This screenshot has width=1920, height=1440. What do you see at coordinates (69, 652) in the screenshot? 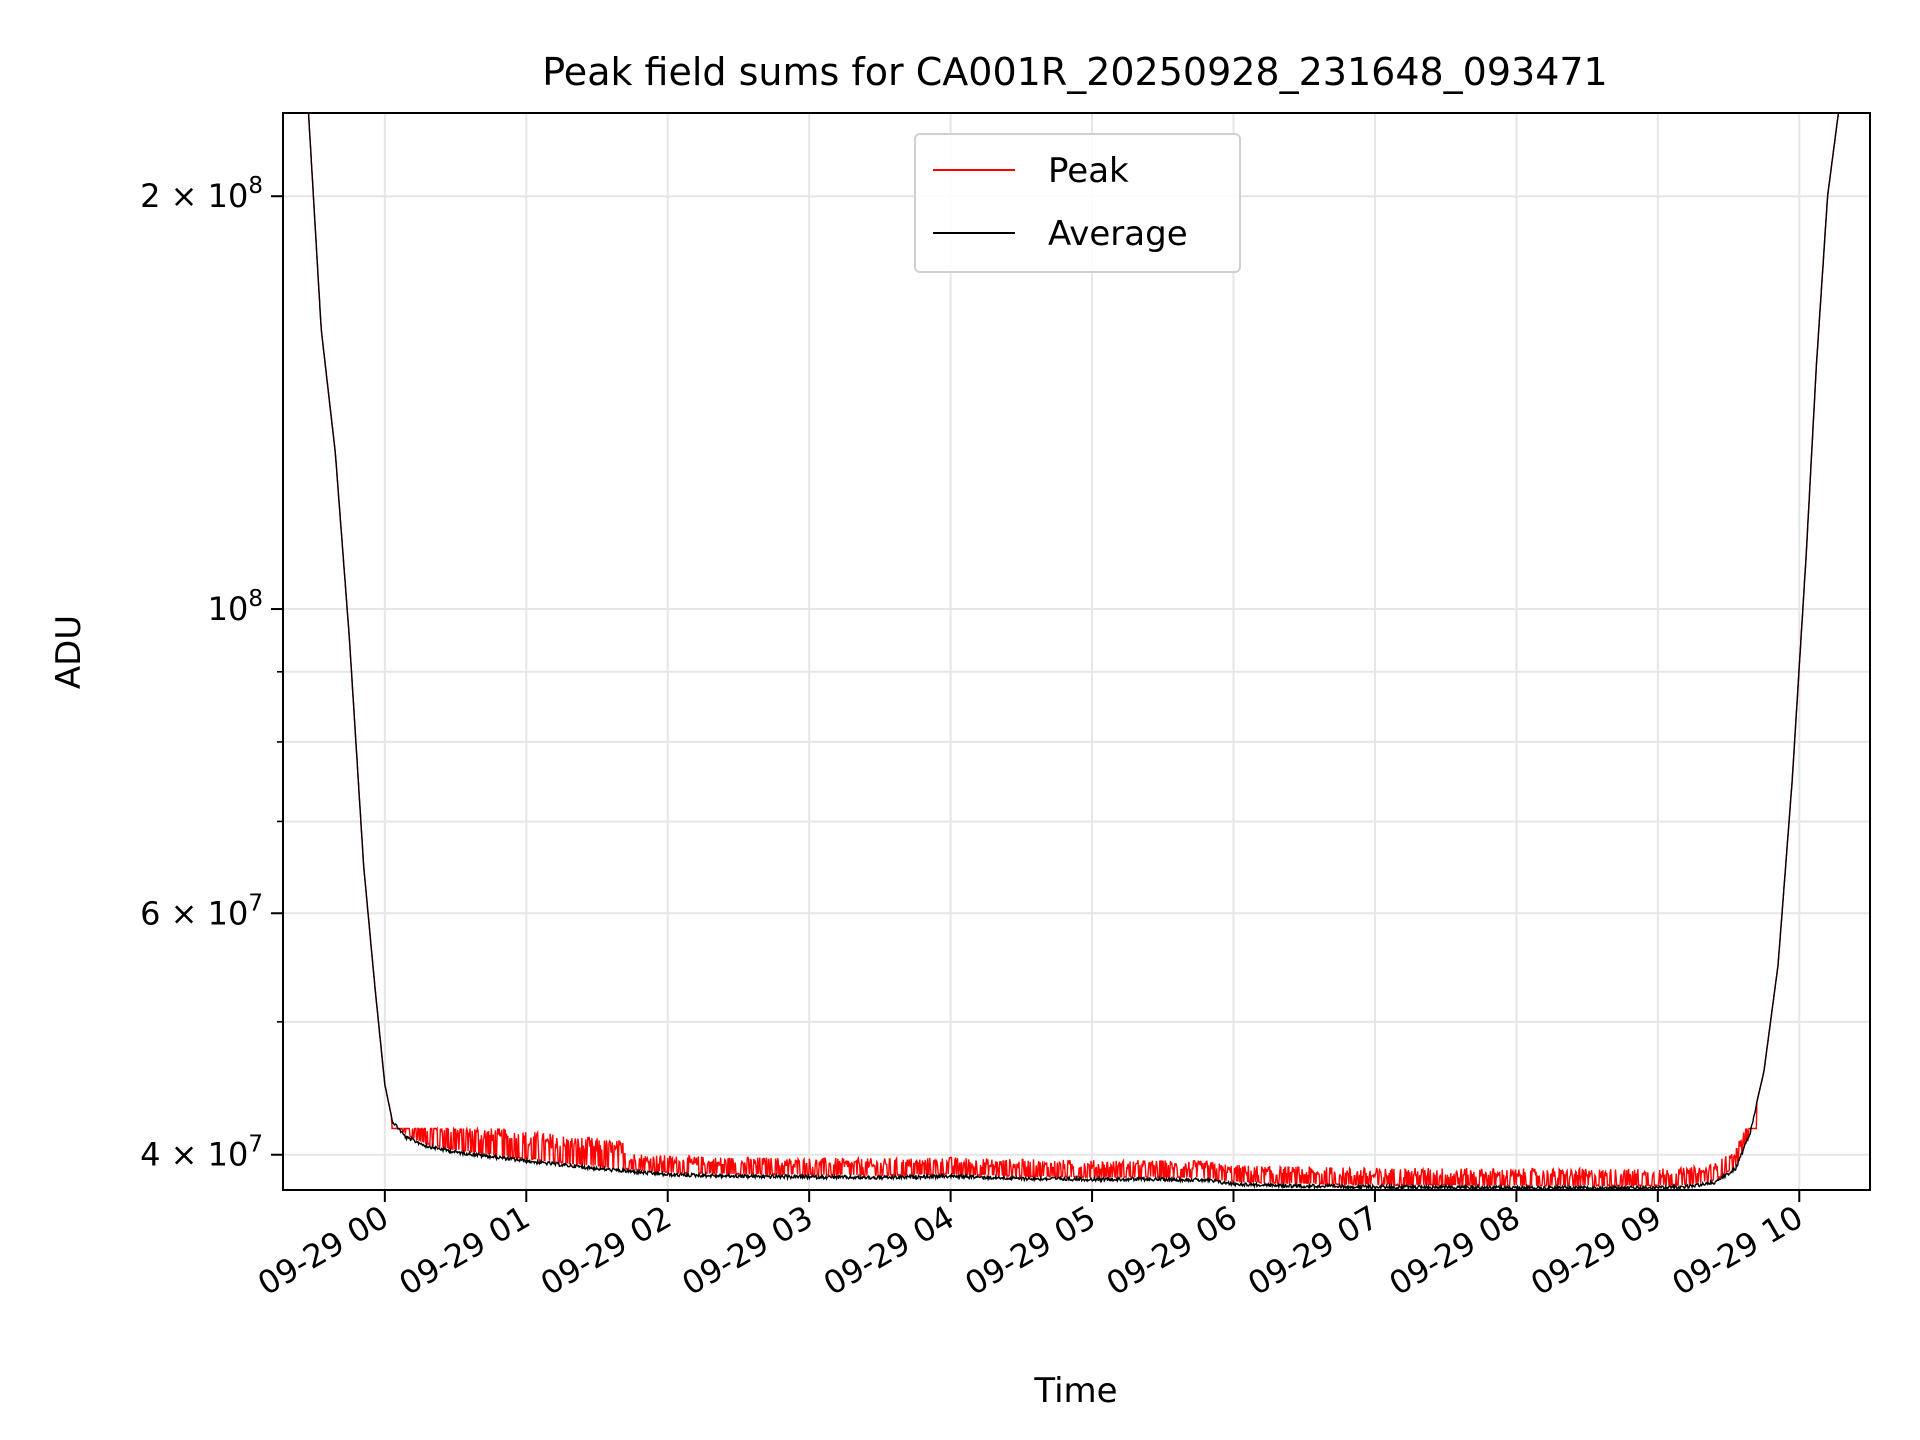
I see `y-axis-label: ADU` at bounding box center [69, 652].